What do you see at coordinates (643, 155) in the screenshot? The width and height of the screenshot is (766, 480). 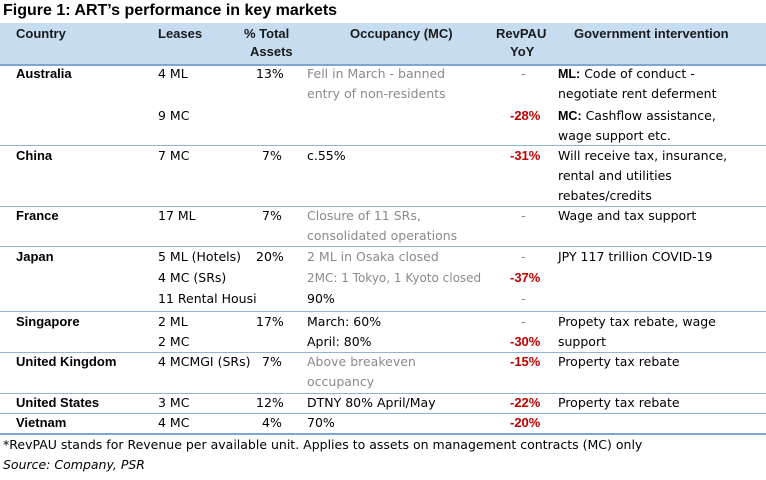 I see `government-cell: Will receive tax, insurance,` at bounding box center [643, 155].